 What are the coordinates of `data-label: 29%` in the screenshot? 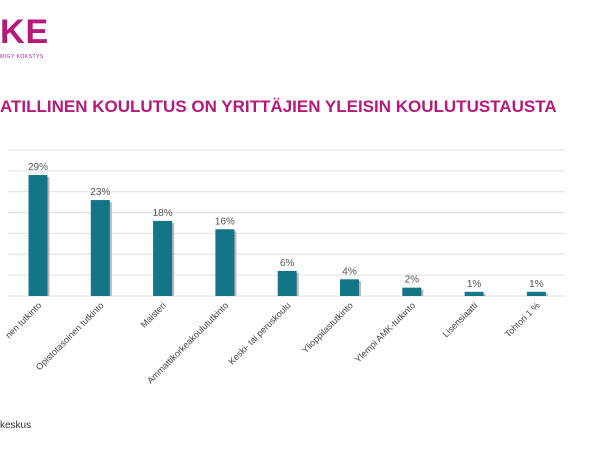 It's located at (38, 167).